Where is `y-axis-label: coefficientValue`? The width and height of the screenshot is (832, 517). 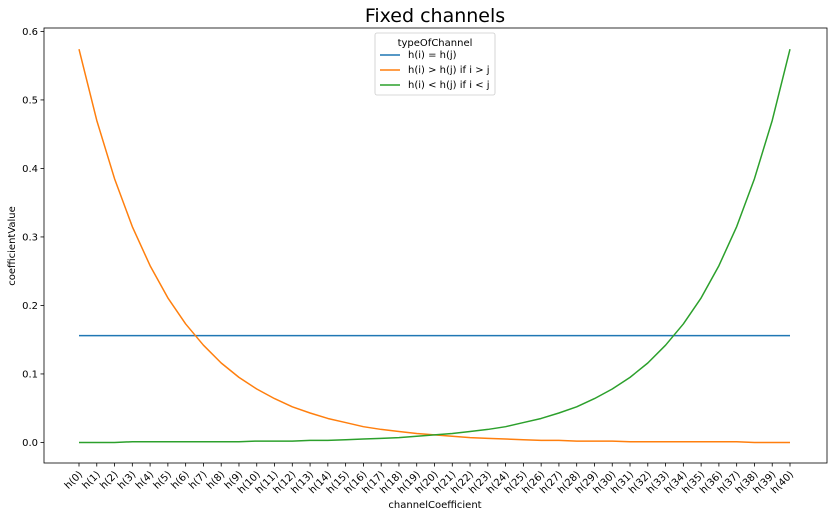 y-axis-label: coefficientValue is located at coordinates (12, 246).